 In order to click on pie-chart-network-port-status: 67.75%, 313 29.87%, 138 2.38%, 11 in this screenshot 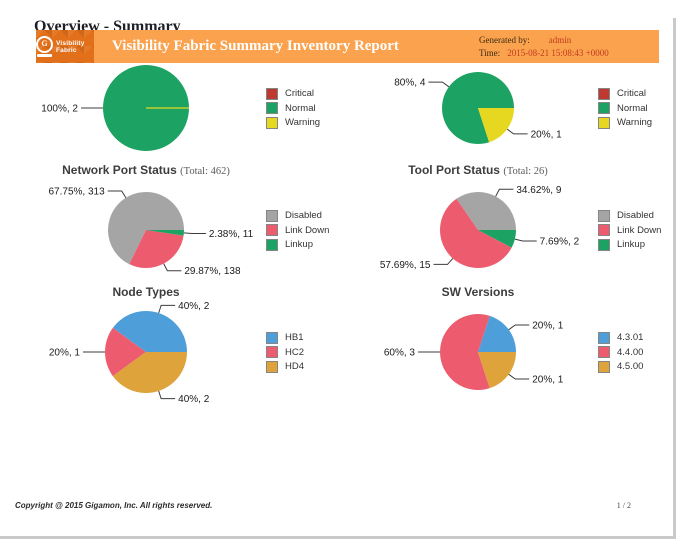, I will do `click(150, 231)`.